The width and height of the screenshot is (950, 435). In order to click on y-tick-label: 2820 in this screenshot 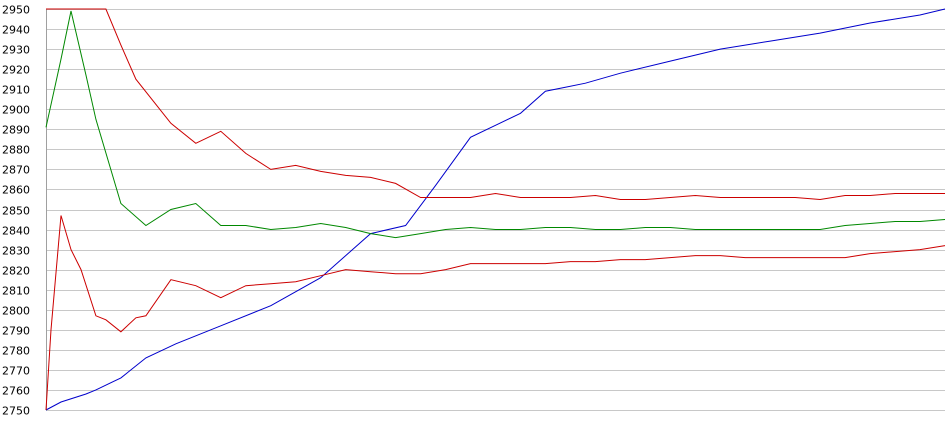, I will do `click(16, 271)`.